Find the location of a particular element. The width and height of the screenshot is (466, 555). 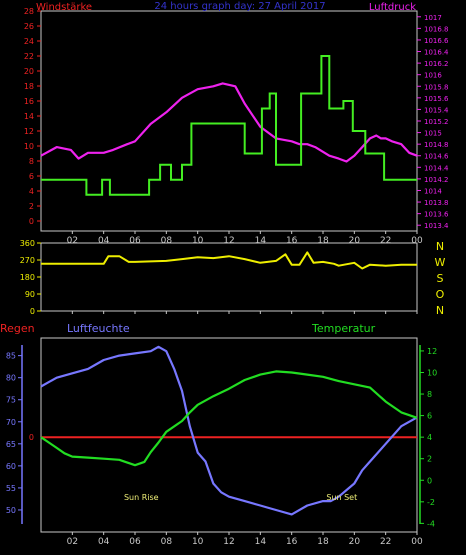

direction-series is located at coordinates (229, 260).